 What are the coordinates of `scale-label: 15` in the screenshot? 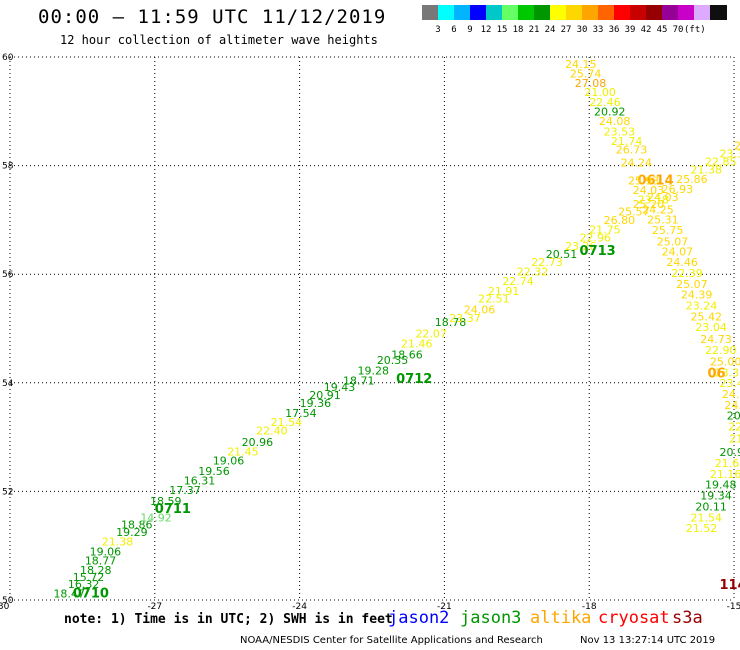 It's located at (502, 30).